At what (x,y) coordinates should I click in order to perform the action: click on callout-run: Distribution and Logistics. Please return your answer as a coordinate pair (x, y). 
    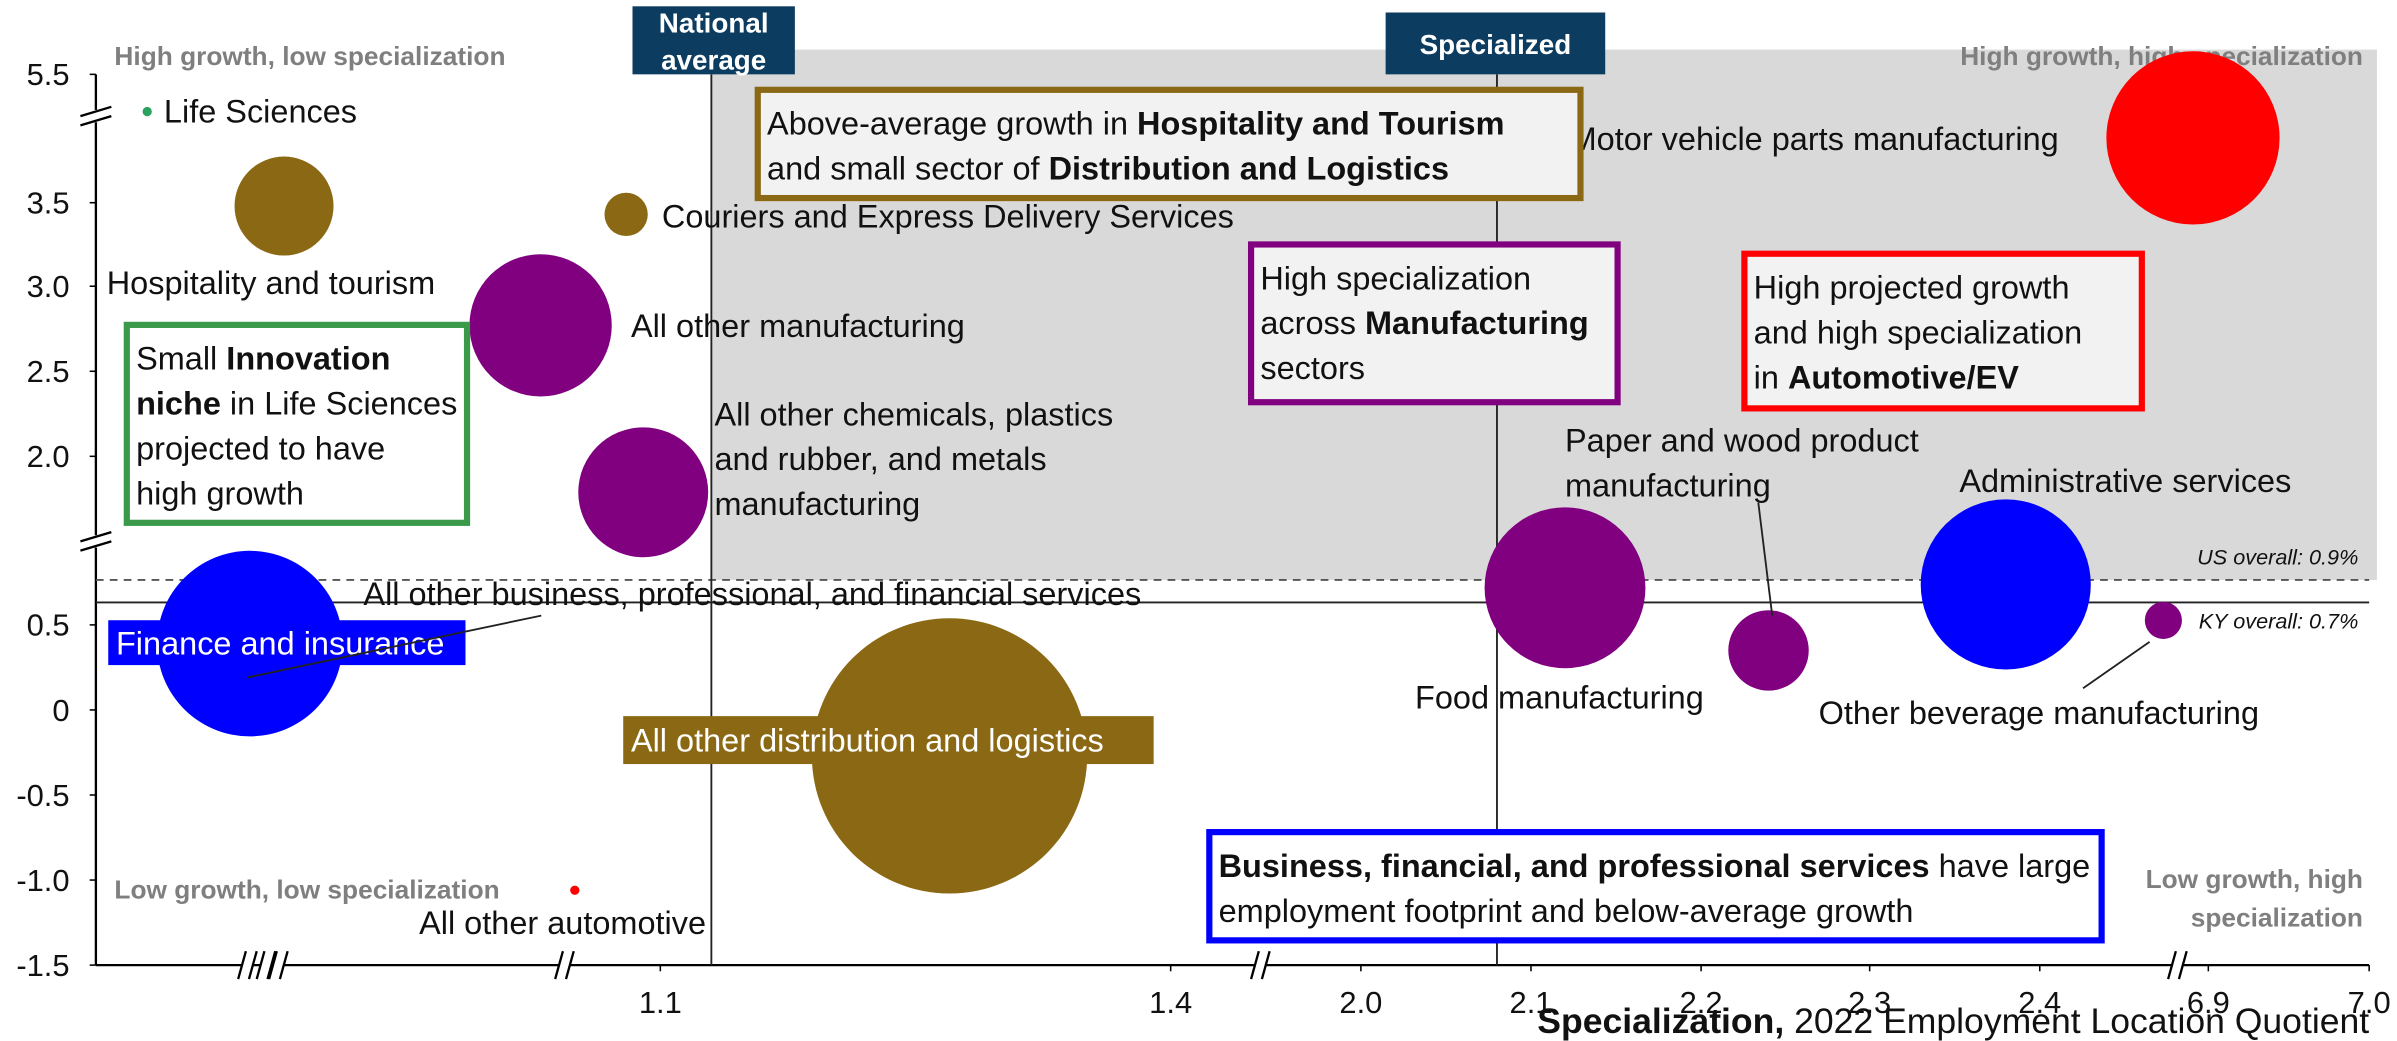
    Looking at the image, I should click on (1249, 169).